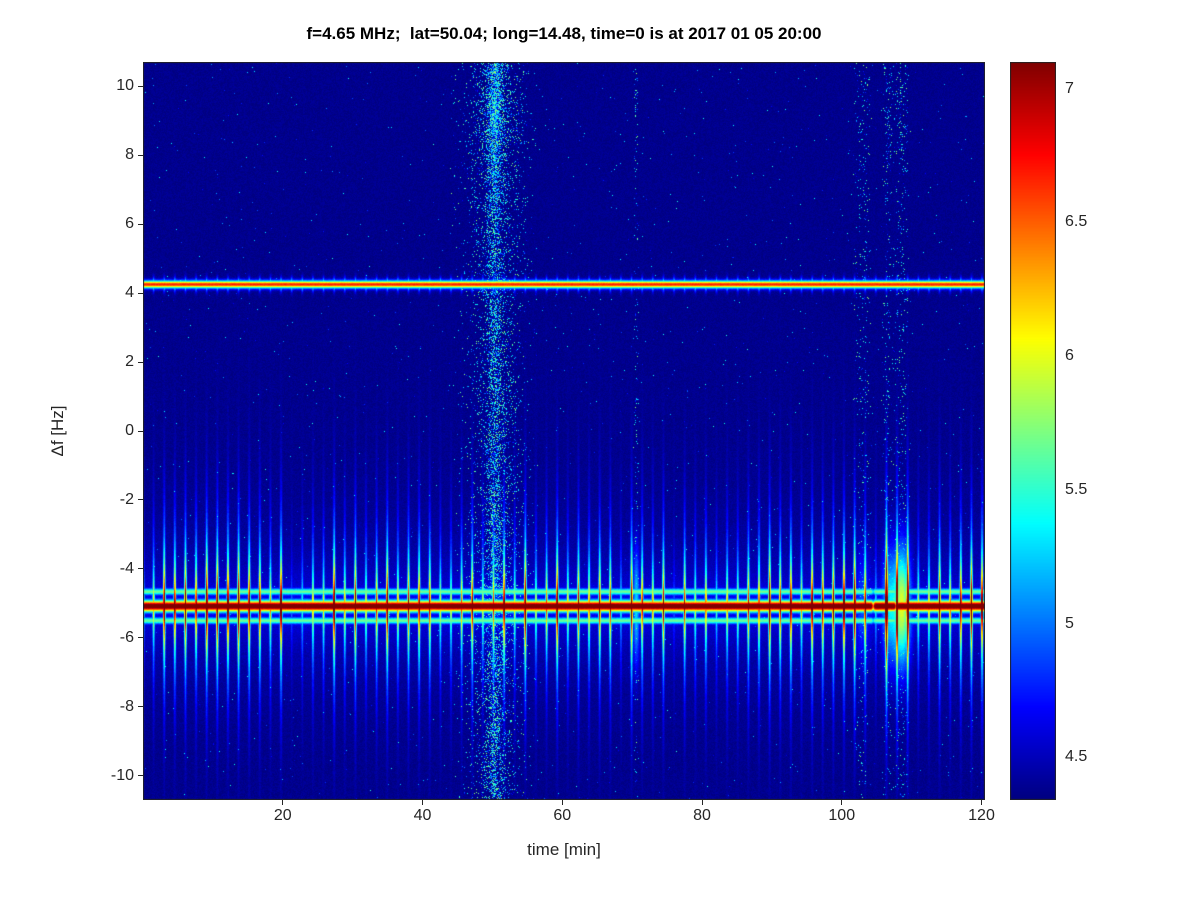 The height and width of the screenshot is (900, 1200). Describe the element at coordinates (1069, 623) in the screenshot. I see `colorbar-tick-label: 5` at that location.